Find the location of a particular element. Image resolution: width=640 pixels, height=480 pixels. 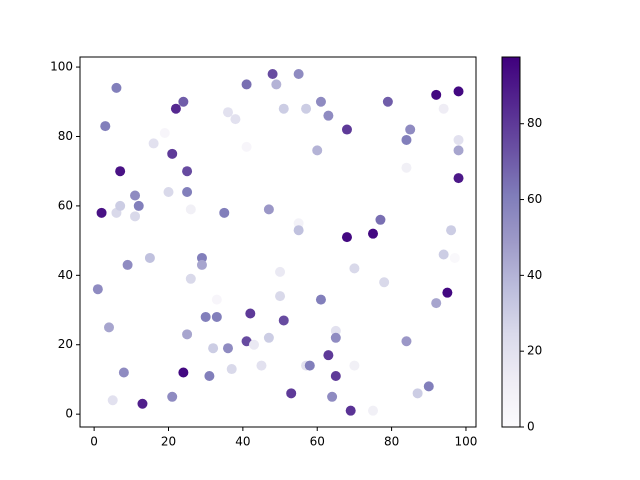

x-tick-label: 0 is located at coordinates (94, 442).